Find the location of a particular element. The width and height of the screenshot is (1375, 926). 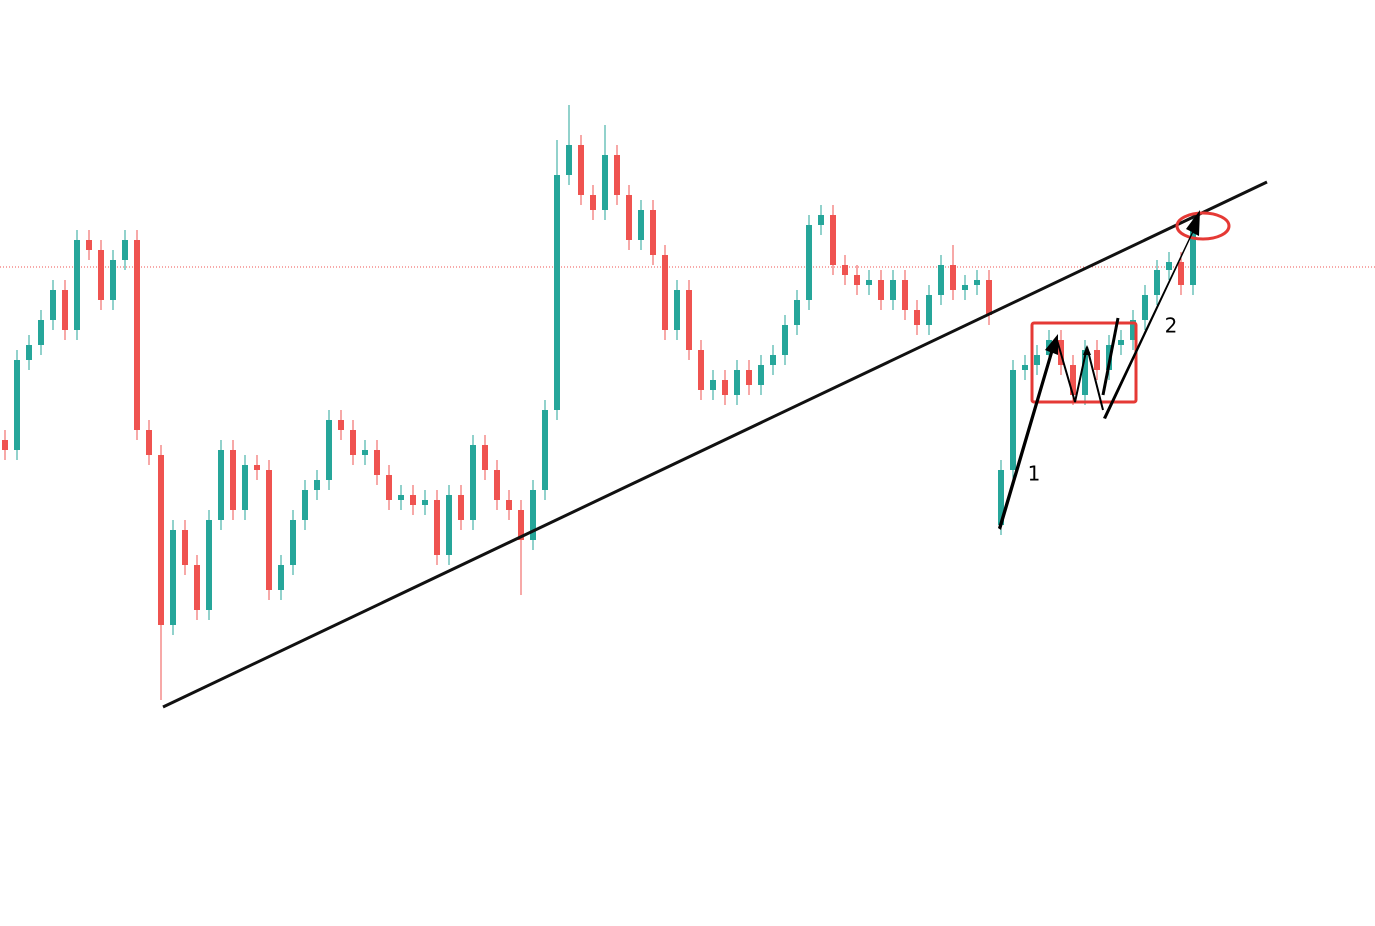

range-box is located at coordinates (1084, 362).